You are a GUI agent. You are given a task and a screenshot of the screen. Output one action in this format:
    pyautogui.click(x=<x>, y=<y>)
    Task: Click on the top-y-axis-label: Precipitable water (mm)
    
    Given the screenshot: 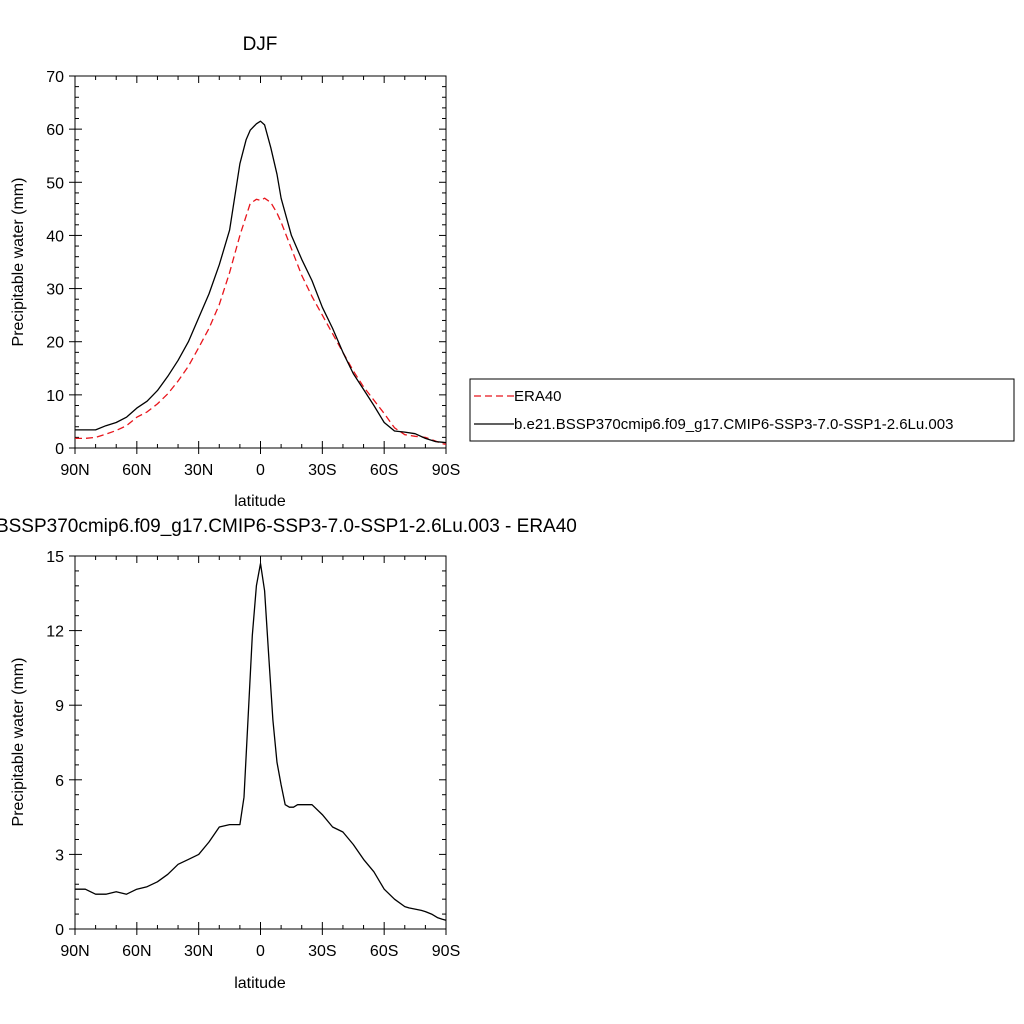 What is the action you would take?
    pyautogui.click(x=18, y=262)
    